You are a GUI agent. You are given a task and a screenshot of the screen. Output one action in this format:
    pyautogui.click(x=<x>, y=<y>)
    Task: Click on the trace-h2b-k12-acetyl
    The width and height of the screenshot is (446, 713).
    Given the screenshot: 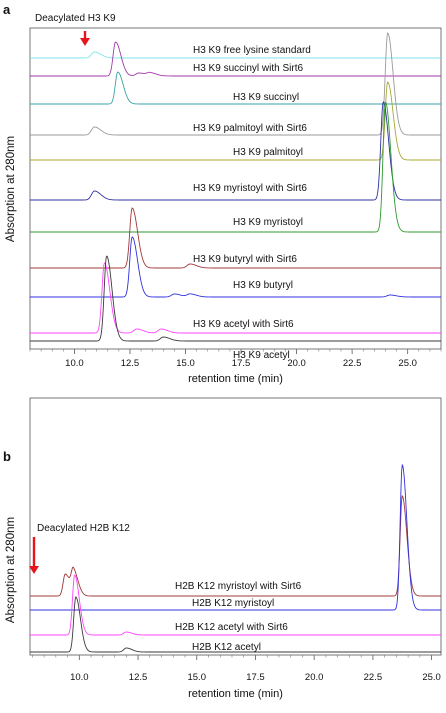 What is the action you would take?
    pyautogui.click(x=235, y=624)
    